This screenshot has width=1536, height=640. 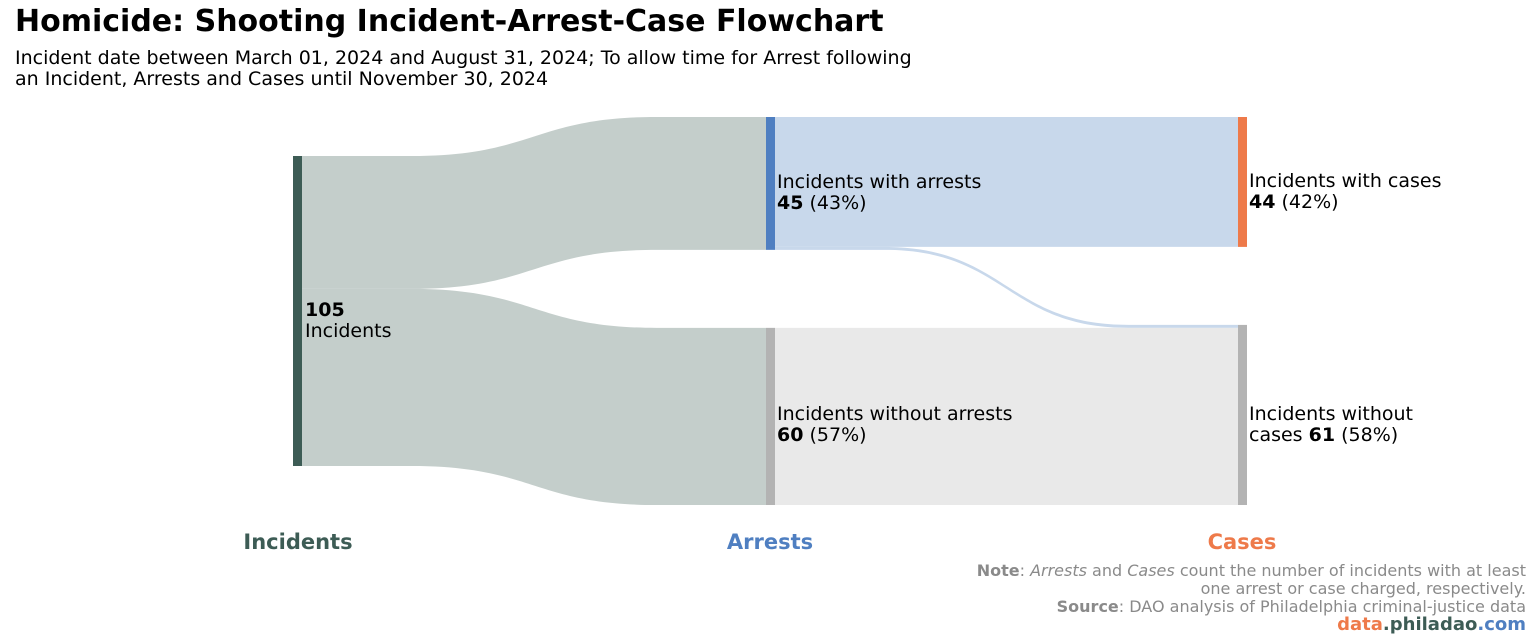 What do you see at coordinates (879, 182) in the screenshot?
I see `arrests-text: Incidents with arrests` at bounding box center [879, 182].